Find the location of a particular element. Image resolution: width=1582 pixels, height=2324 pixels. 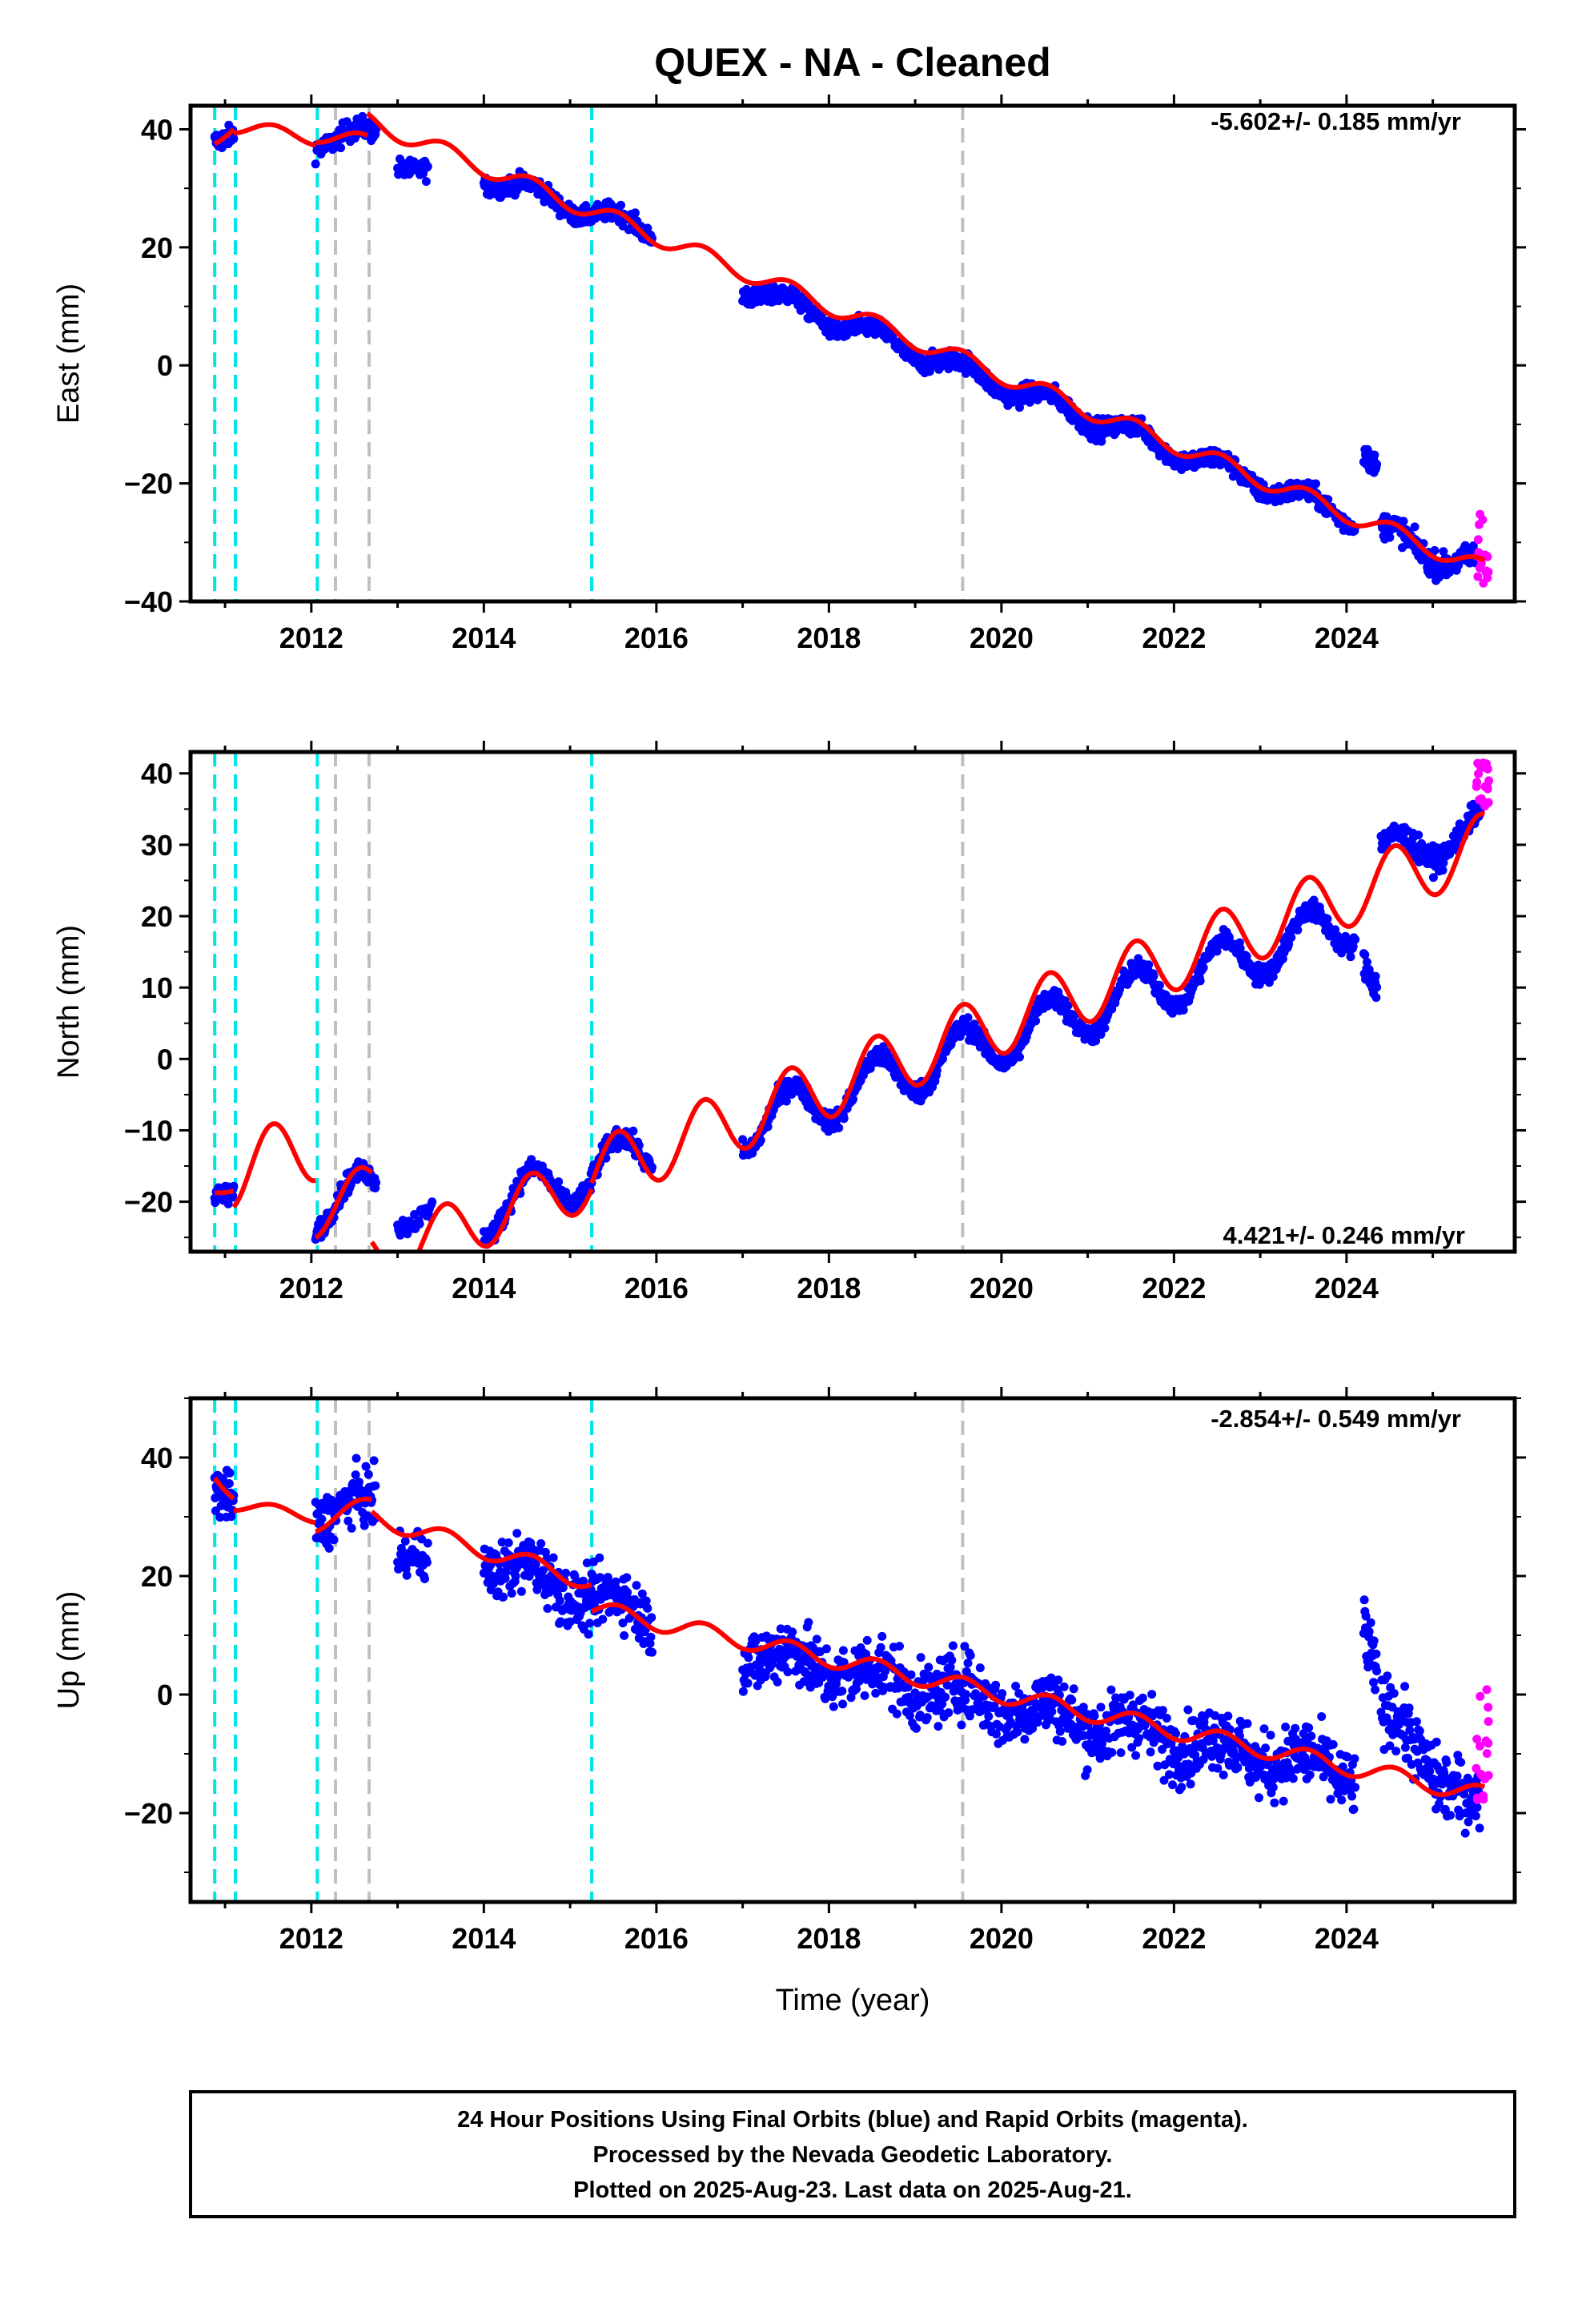

y-axis-label: East (mm) is located at coordinates (69, 353).